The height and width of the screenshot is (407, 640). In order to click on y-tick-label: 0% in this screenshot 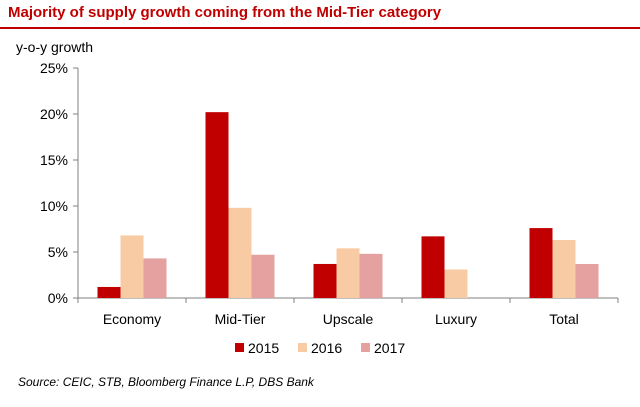, I will do `click(58, 298)`.